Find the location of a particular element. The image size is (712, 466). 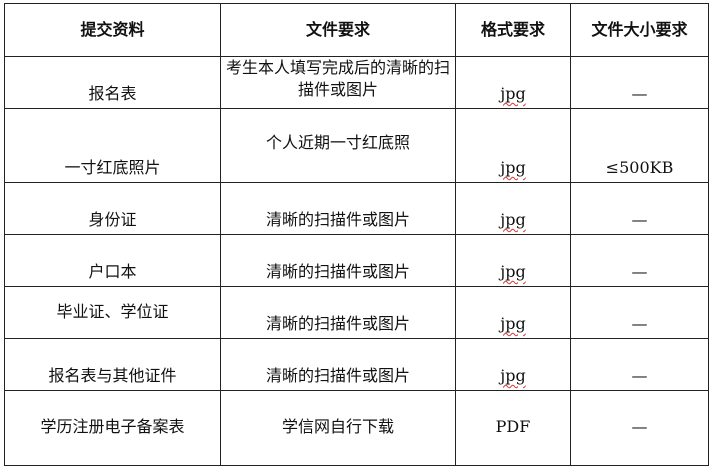

cell-requirement: 考生本人填写完成后的清晰的扫描件或图片 is located at coordinates (338, 82).